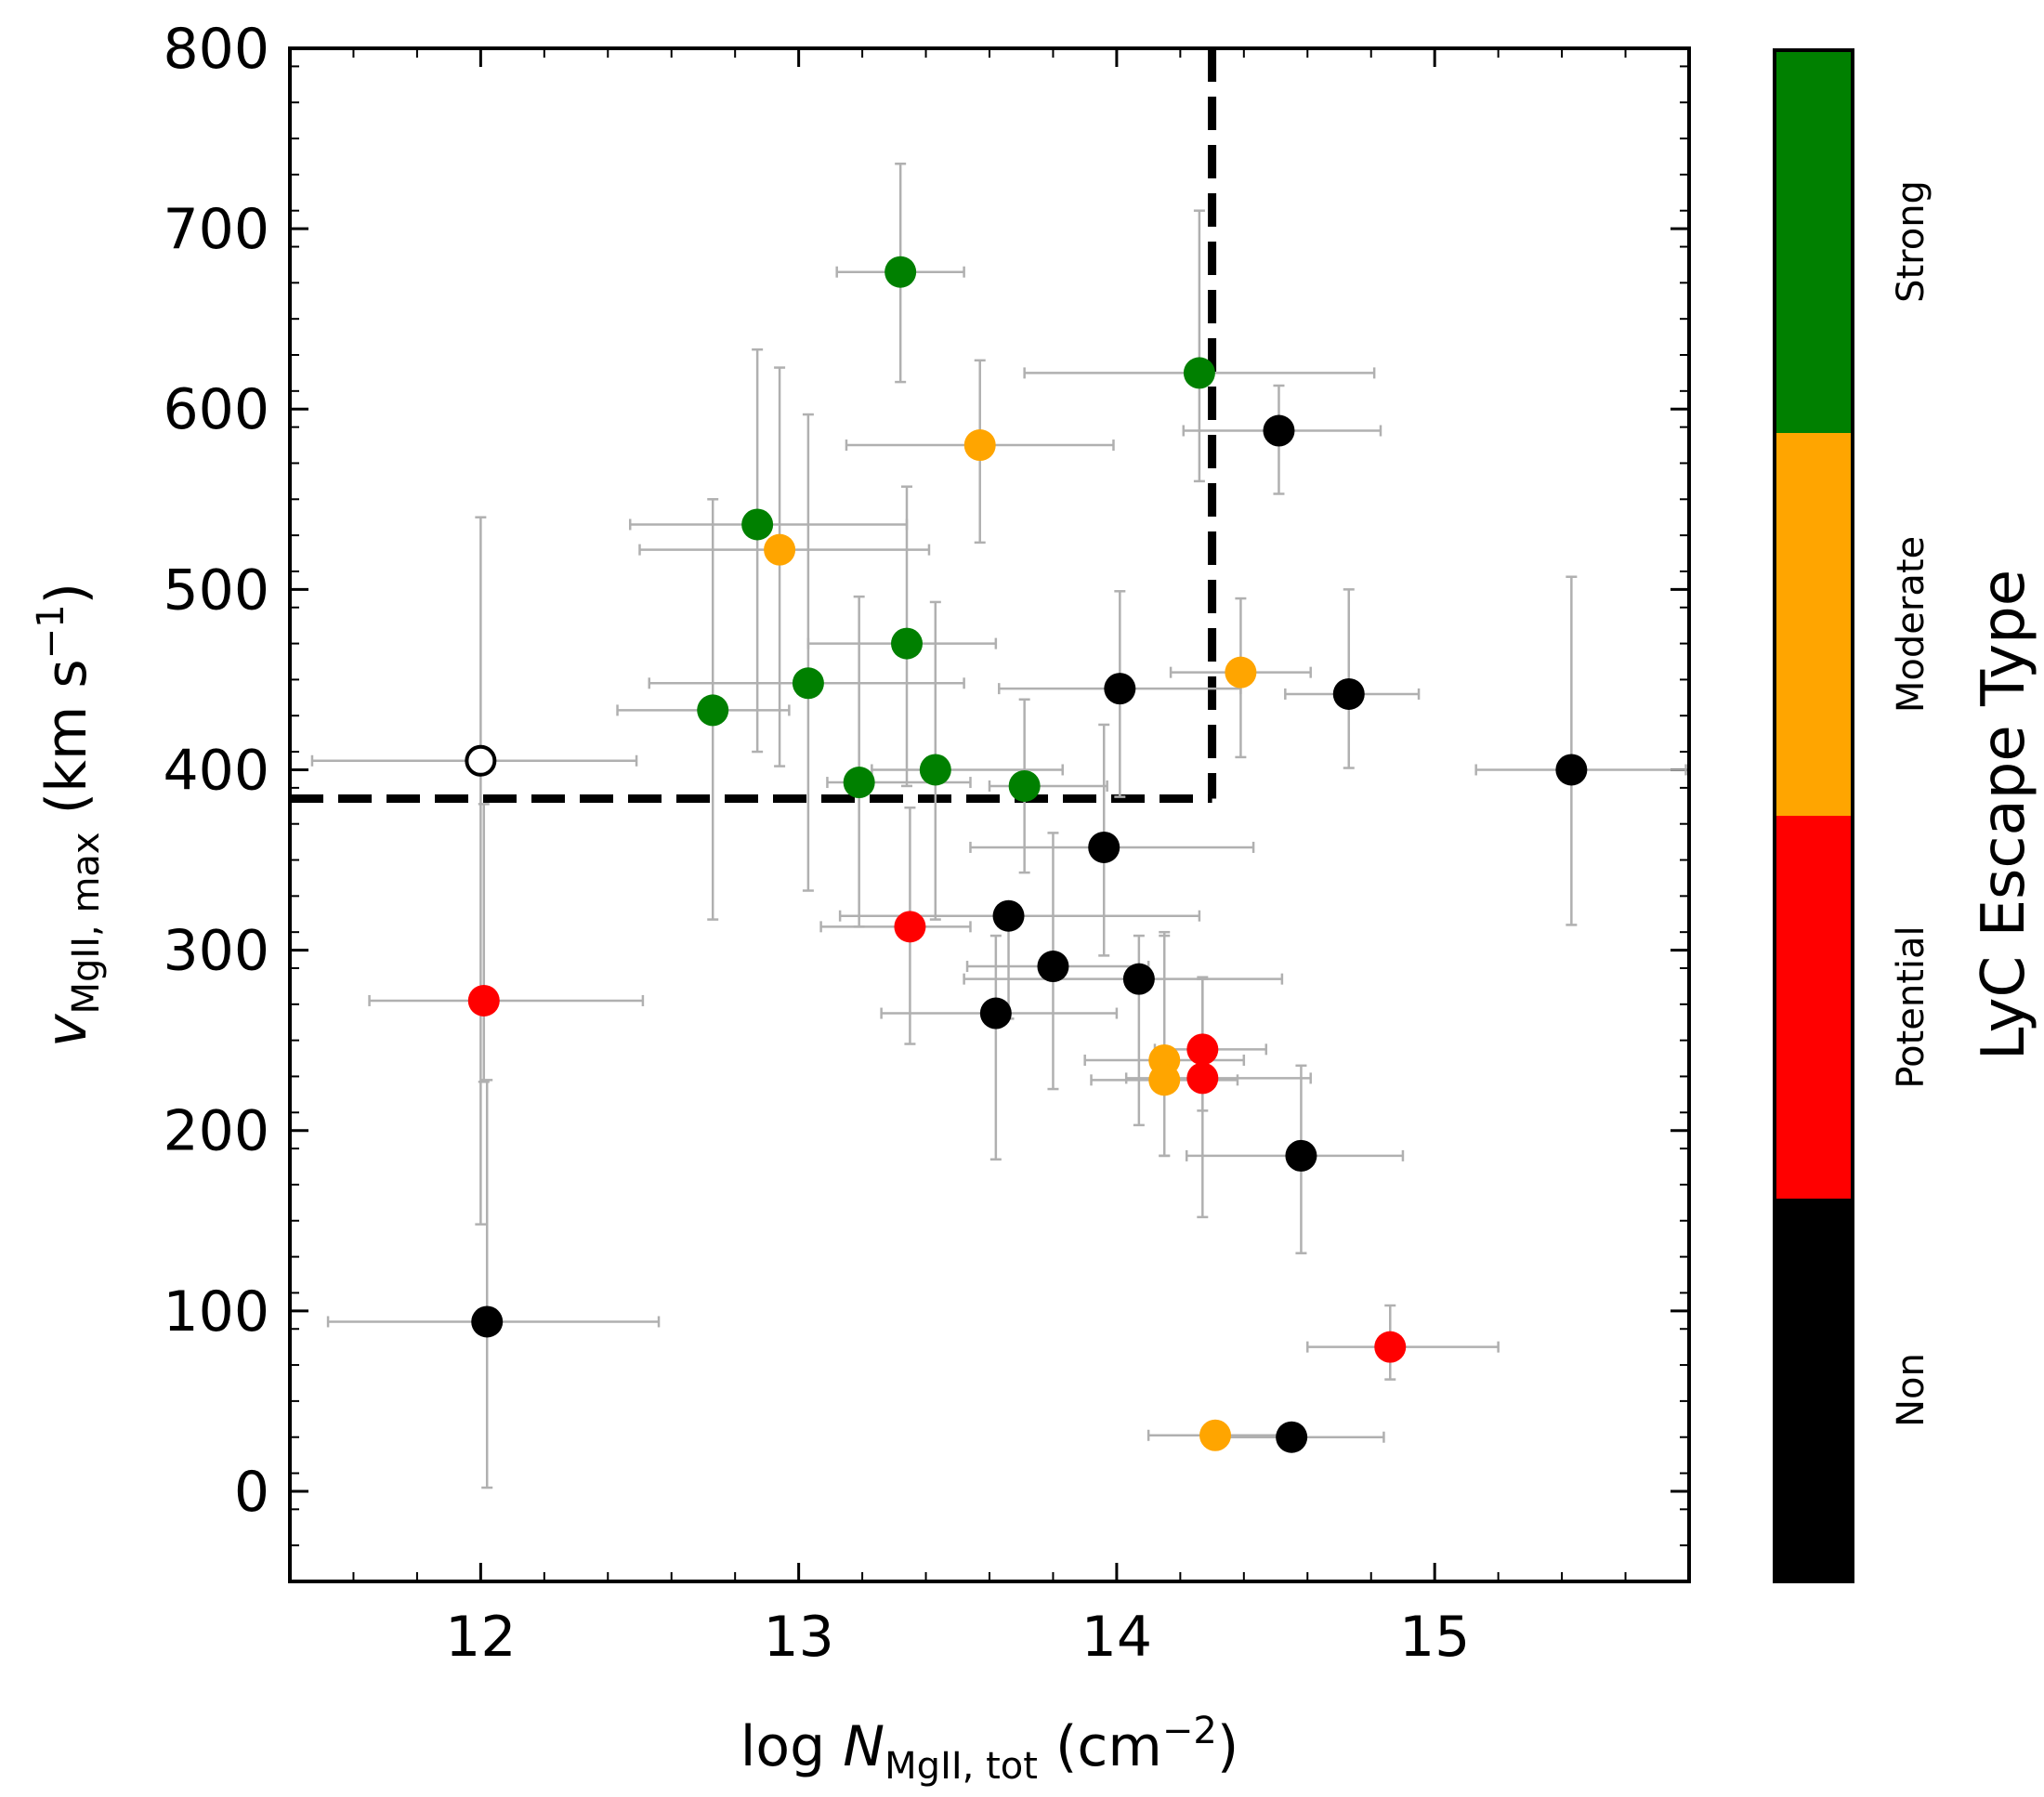  I want to click on colorbar-labels: Non Potential Moderate Strong, so click(1912, 803).